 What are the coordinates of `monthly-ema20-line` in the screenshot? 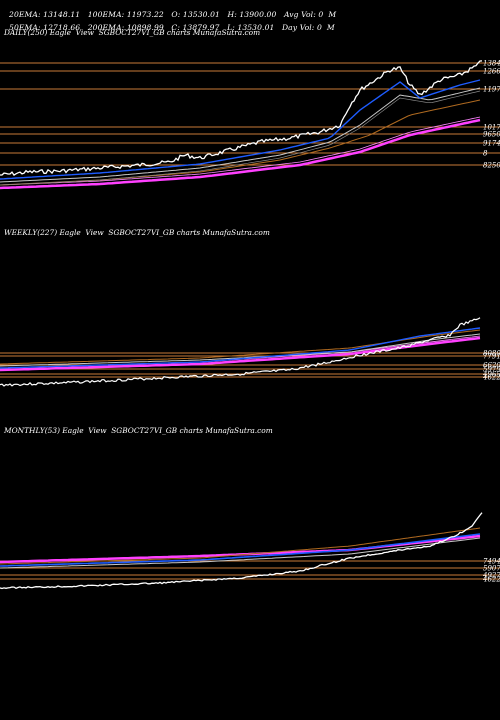 It's located at (240, 550).